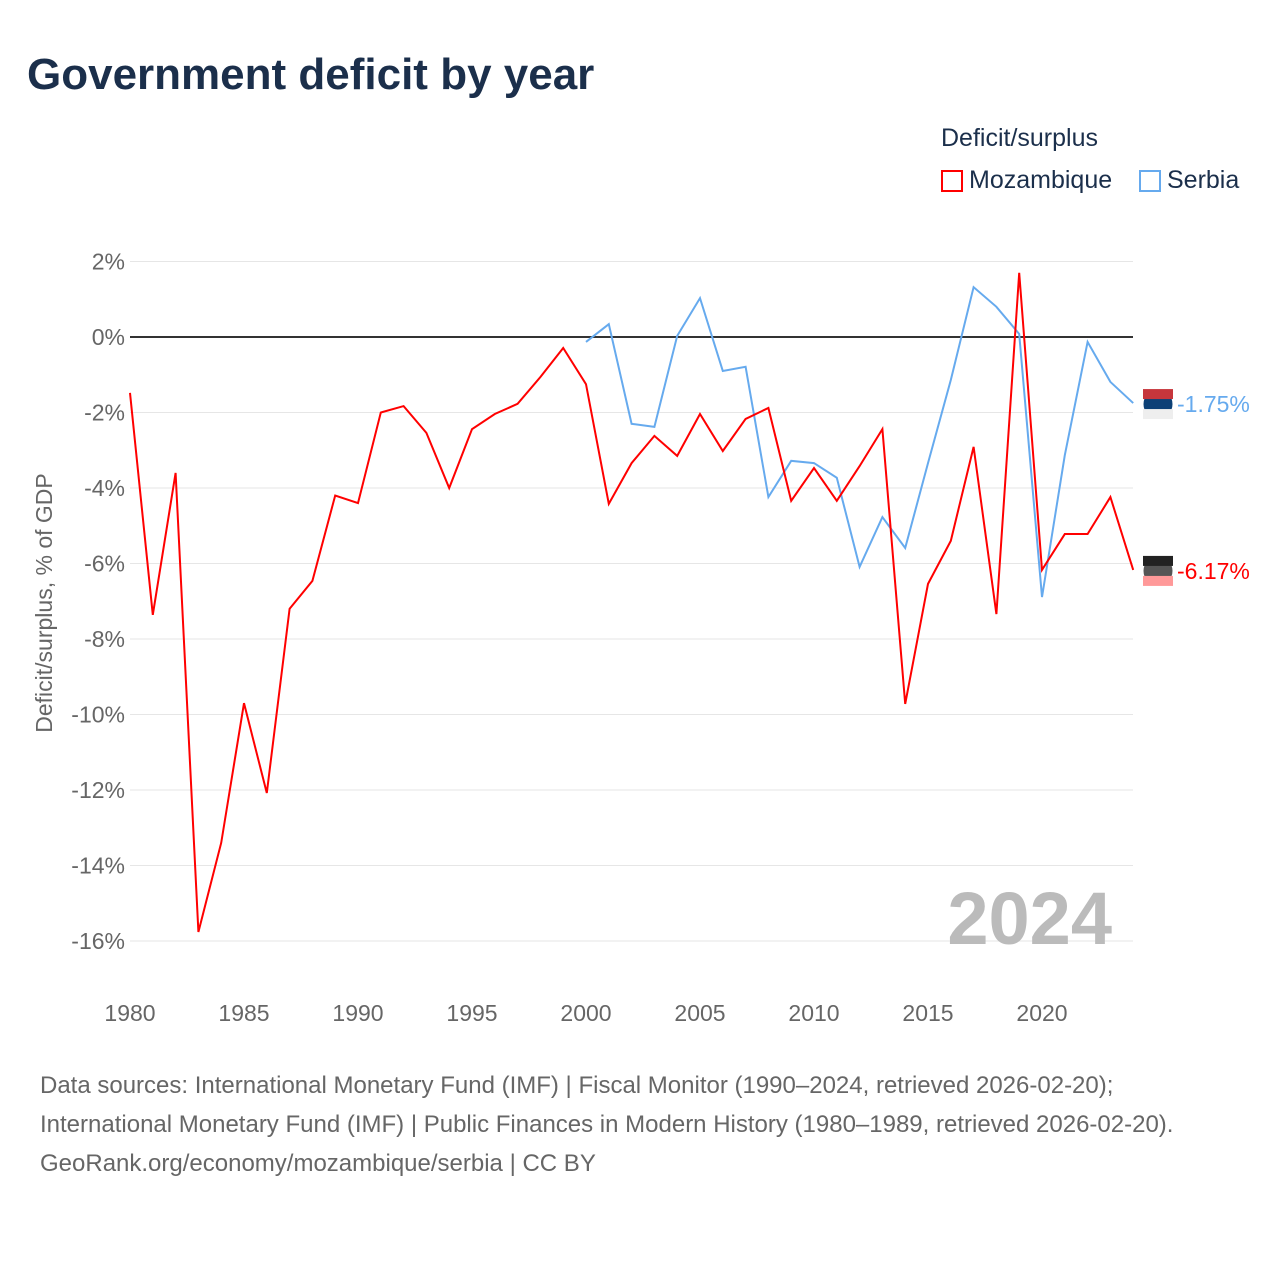 The width and height of the screenshot is (1280, 1280). Describe the element at coordinates (104, 564) in the screenshot. I see `y-tick-label: -6%` at that location.